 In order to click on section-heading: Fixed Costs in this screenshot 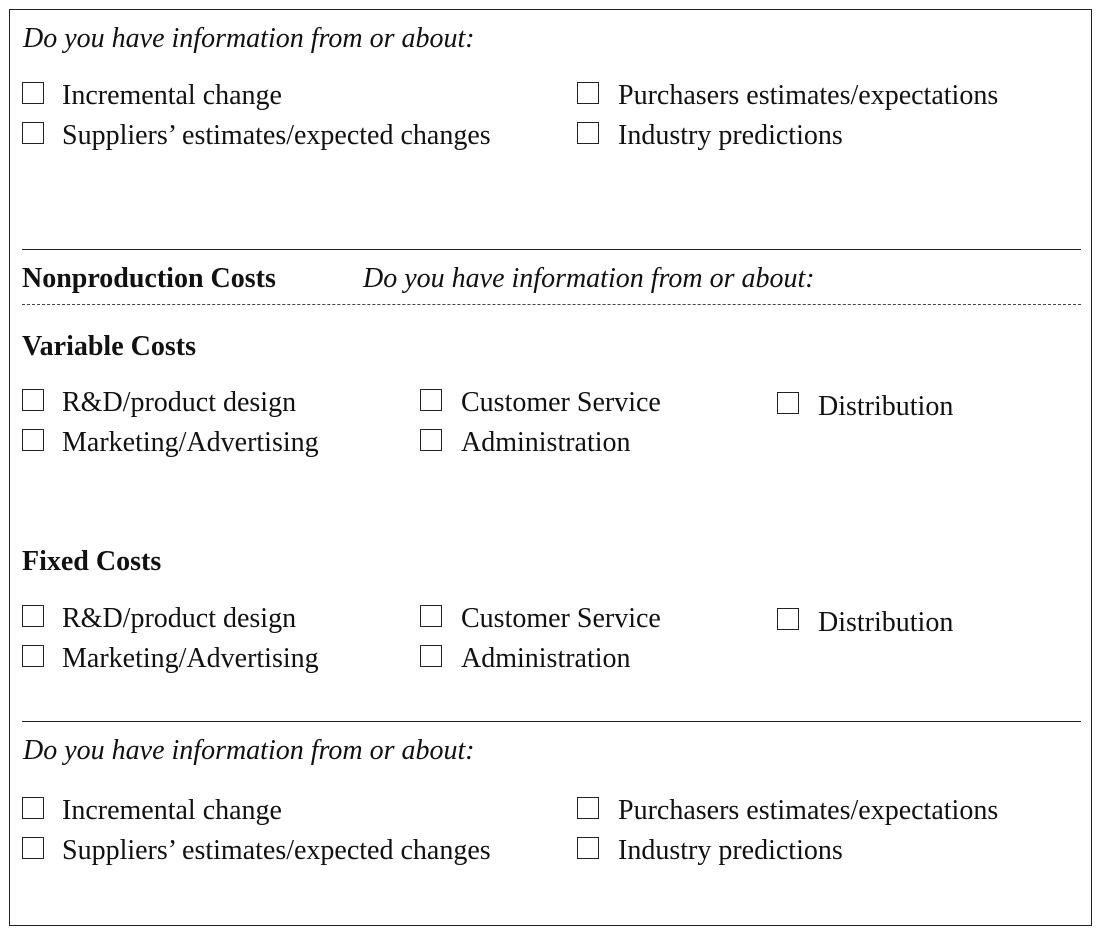, I will do `click(92, 561)`.